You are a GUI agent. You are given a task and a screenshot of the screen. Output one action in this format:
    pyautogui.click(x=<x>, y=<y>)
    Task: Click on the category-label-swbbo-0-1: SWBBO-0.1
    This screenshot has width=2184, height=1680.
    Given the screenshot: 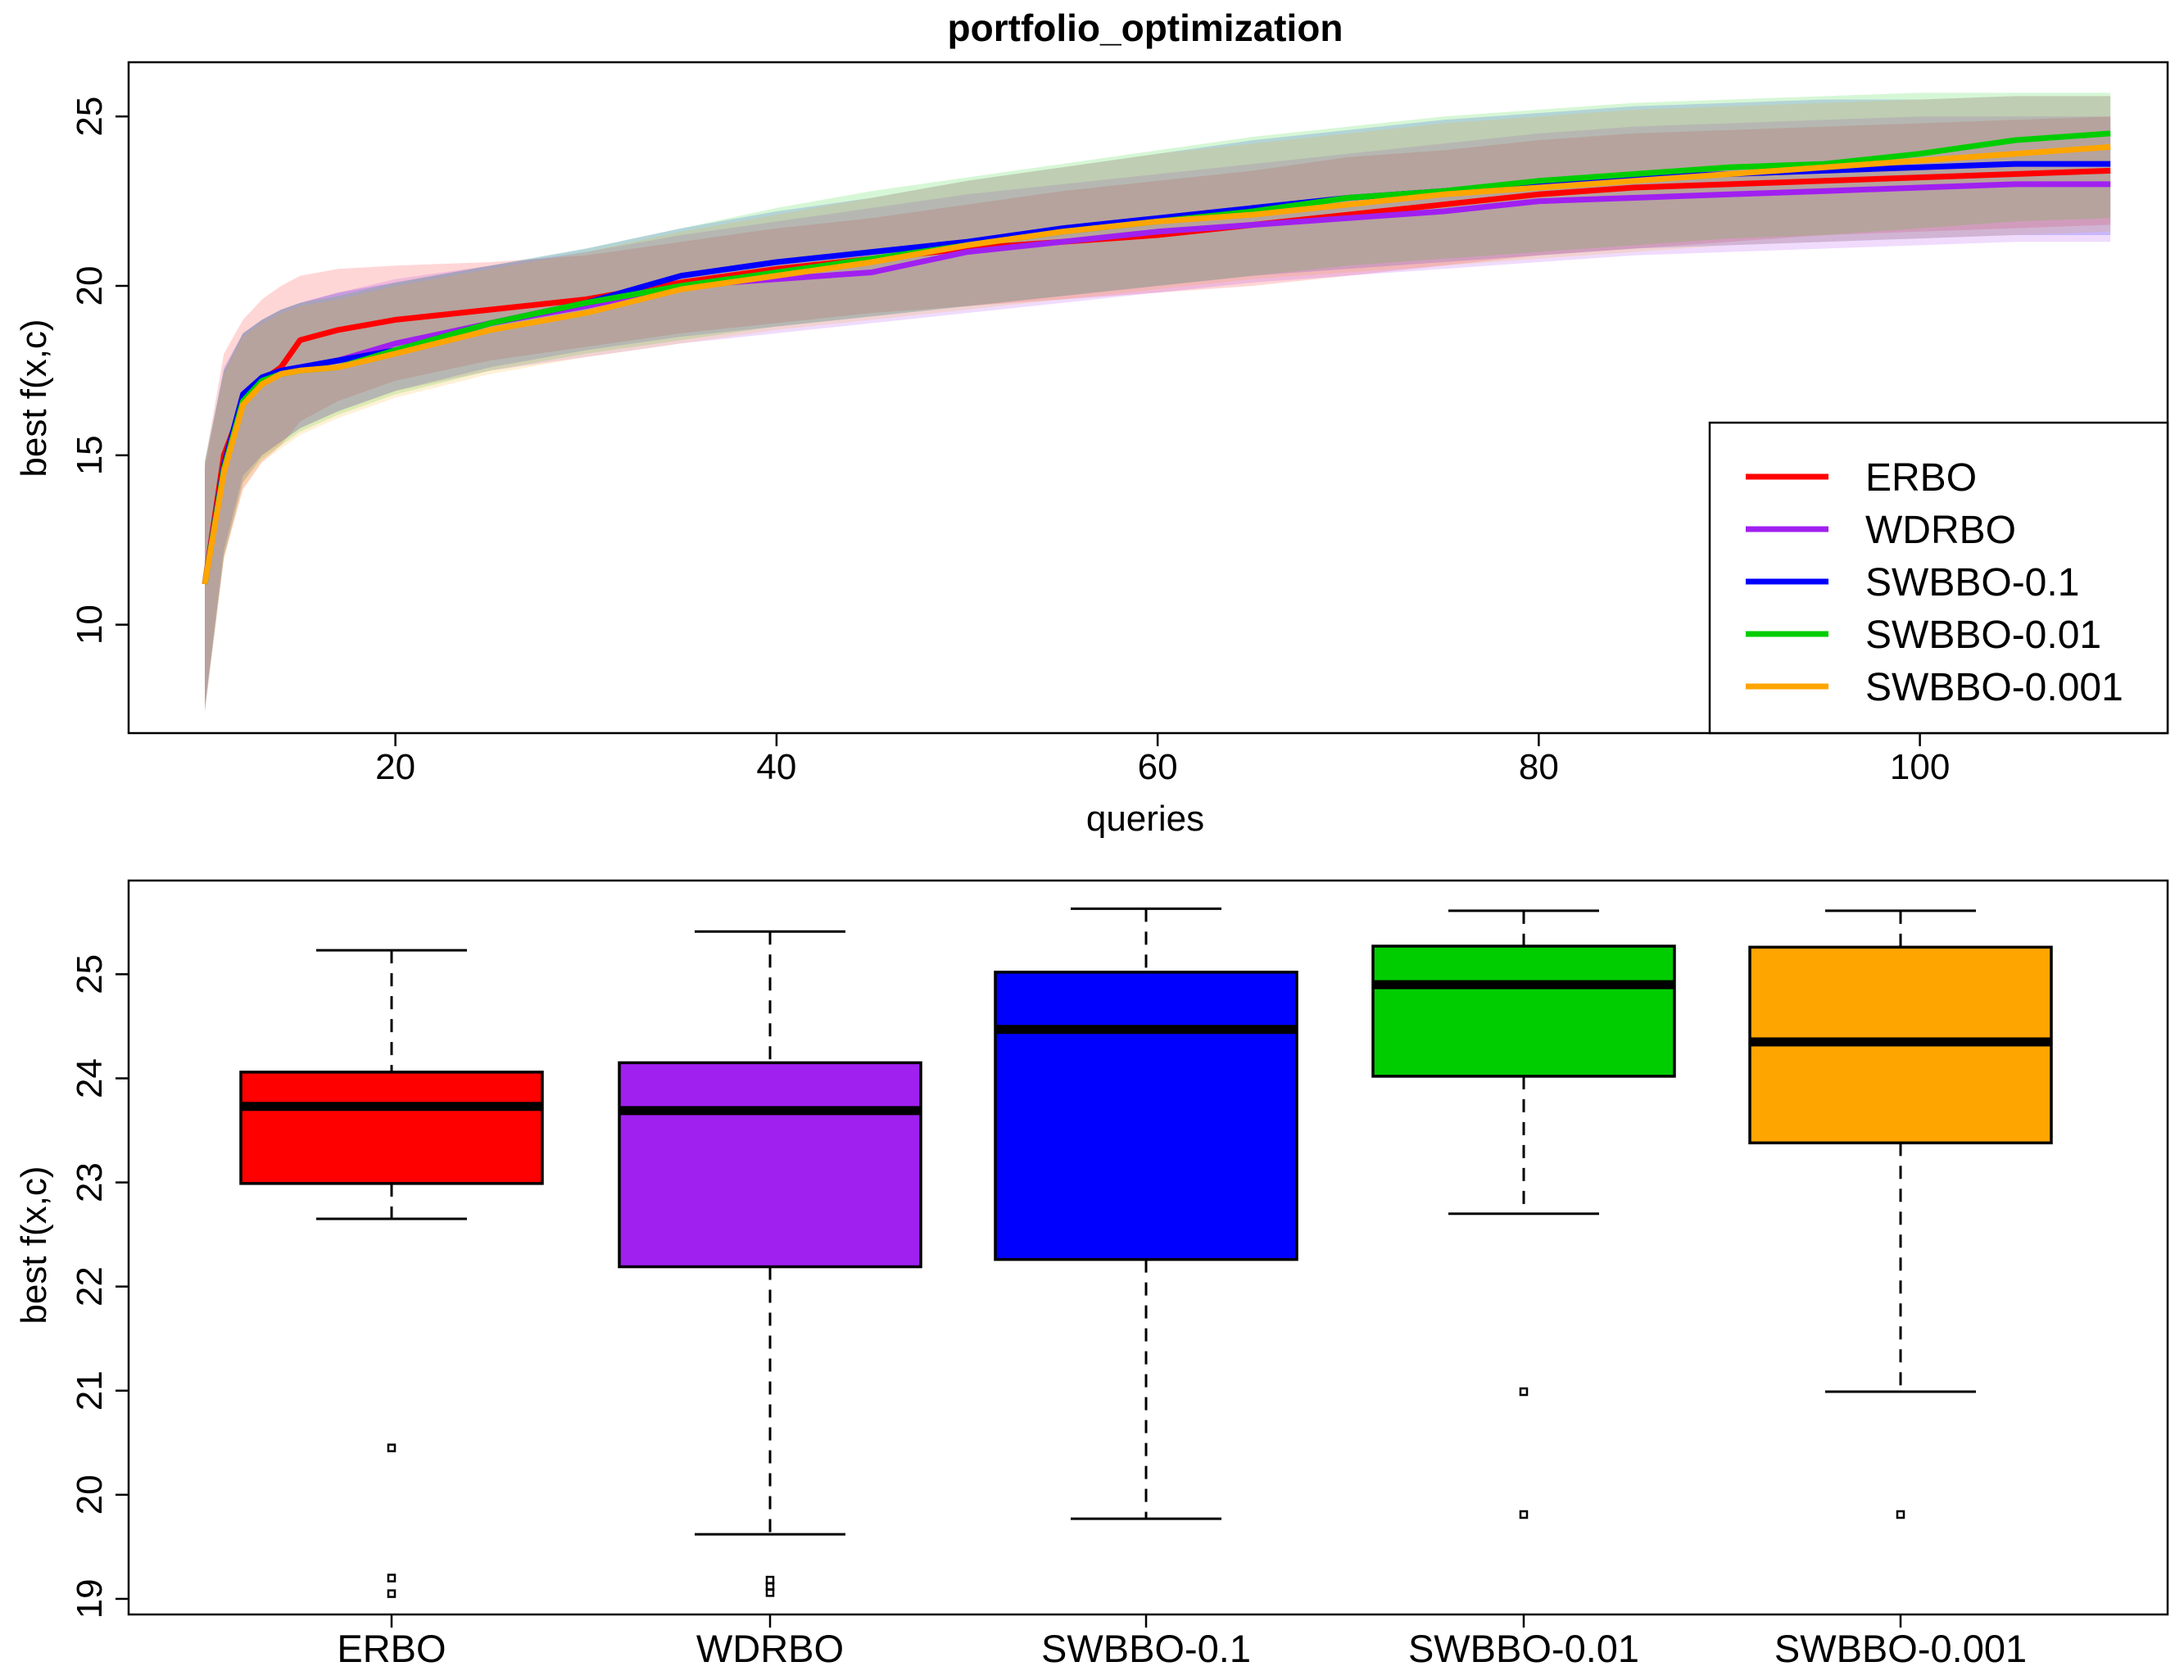 What is the action you would take?
    pyautogui.click(x=1146, y=1649)
    